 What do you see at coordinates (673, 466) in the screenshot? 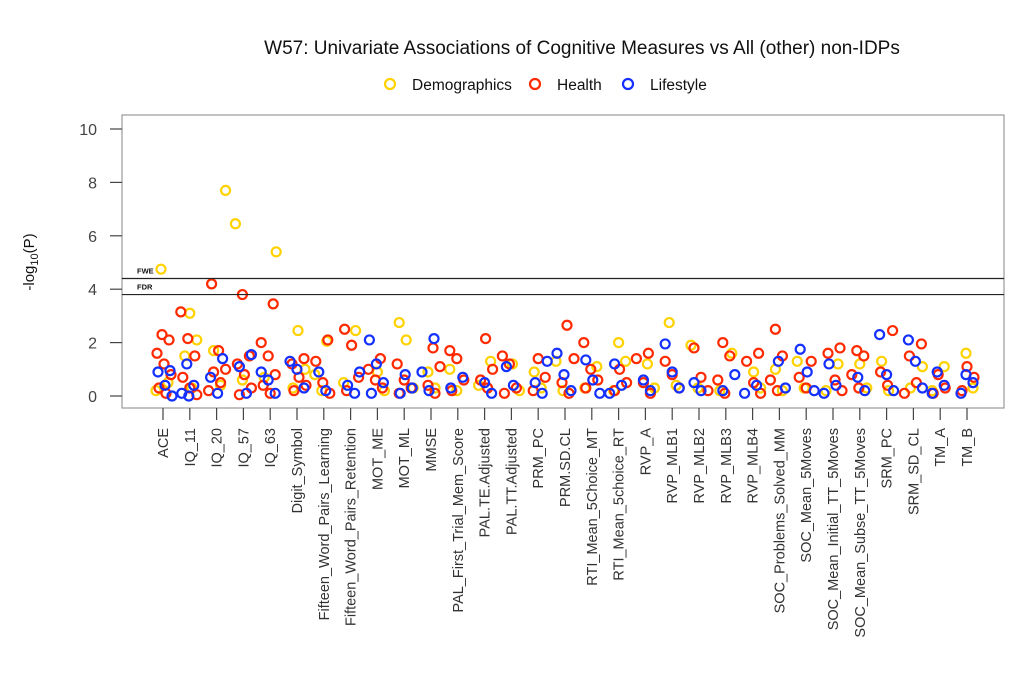
I see `x-tick-label: RVP_MLB1` at bounding box center [673, 466].